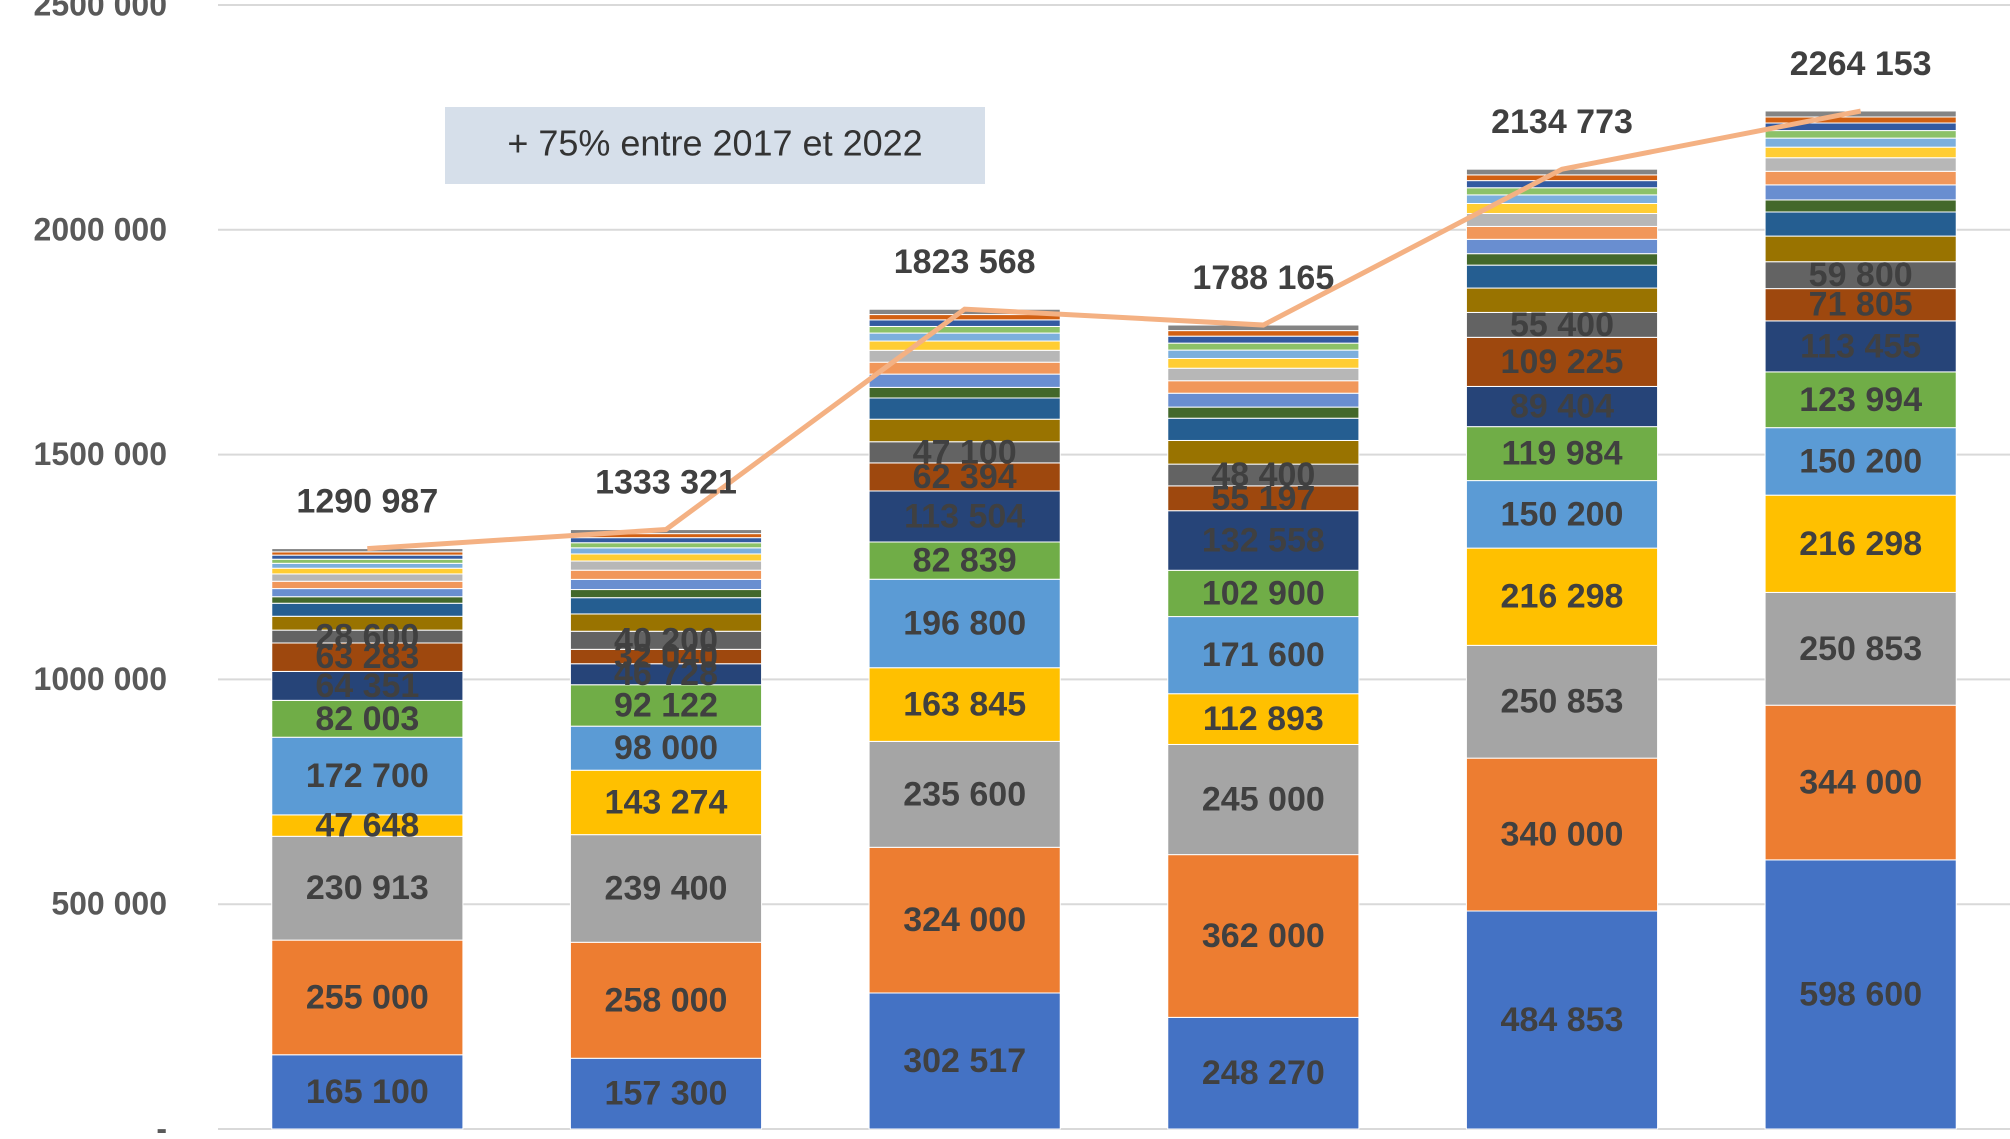 The height and width of the screenshot is (1139, 2010). I want to click on value-label: 196 800, so click(964, 623).